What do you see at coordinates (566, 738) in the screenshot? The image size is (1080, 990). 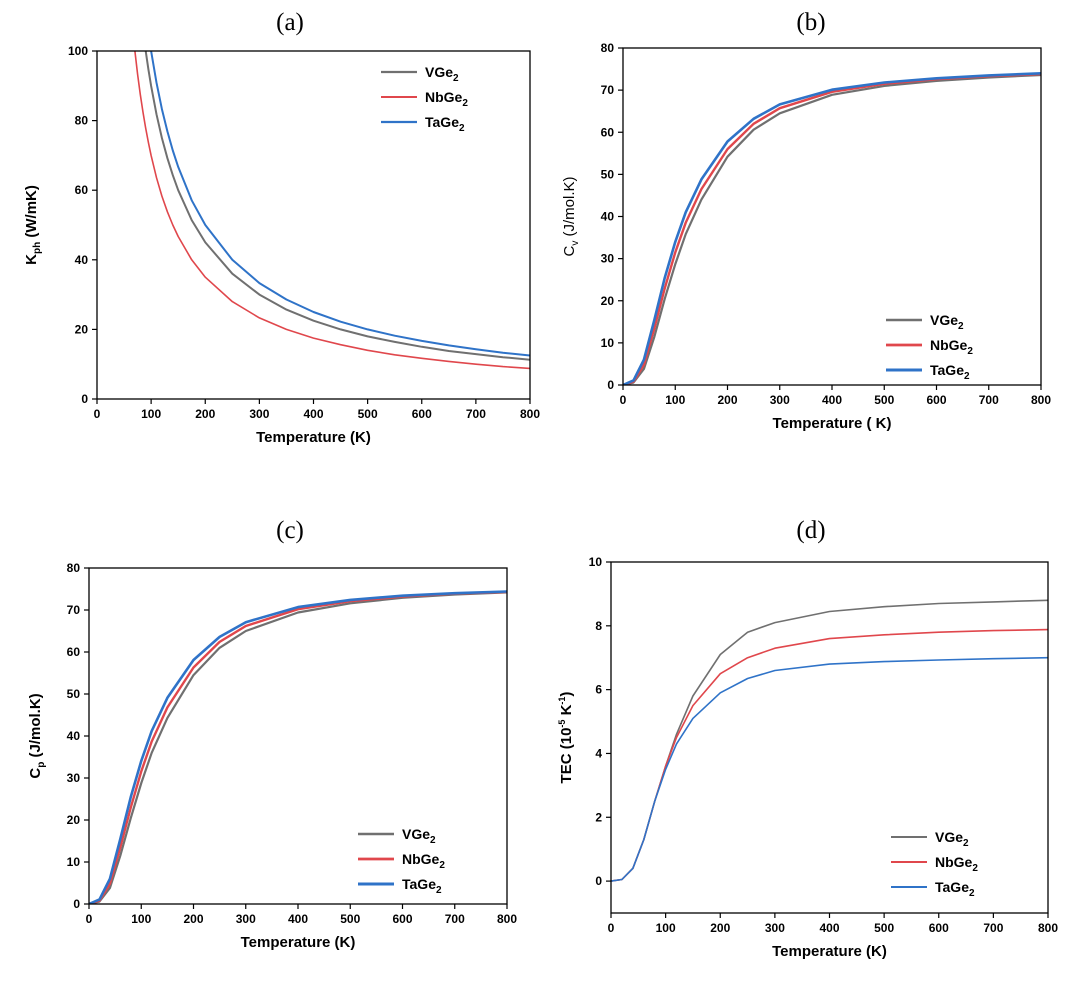 I see `y-axis-title: TEC (10-5 K-1)` at bounding box center [566, 738].